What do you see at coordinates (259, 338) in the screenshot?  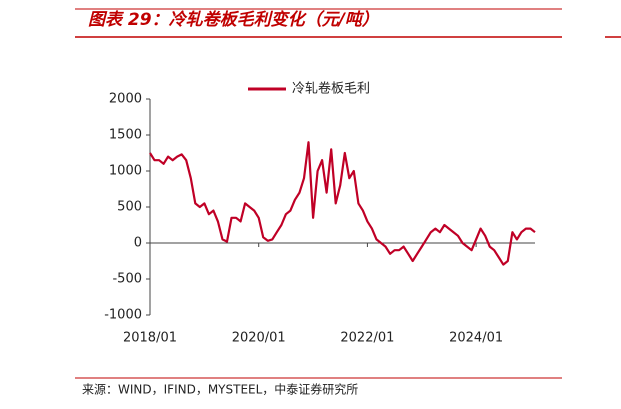 I see `x-tick-label: 2020/01` at bounding box center [259, 338].